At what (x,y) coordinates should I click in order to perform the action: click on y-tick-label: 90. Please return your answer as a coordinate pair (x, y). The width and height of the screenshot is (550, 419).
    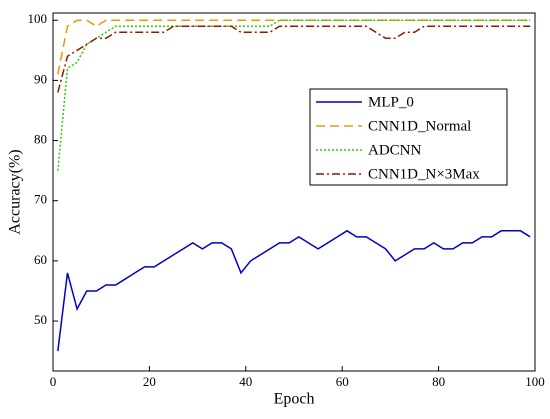
    Looking at the image, I should click on (40, 78).